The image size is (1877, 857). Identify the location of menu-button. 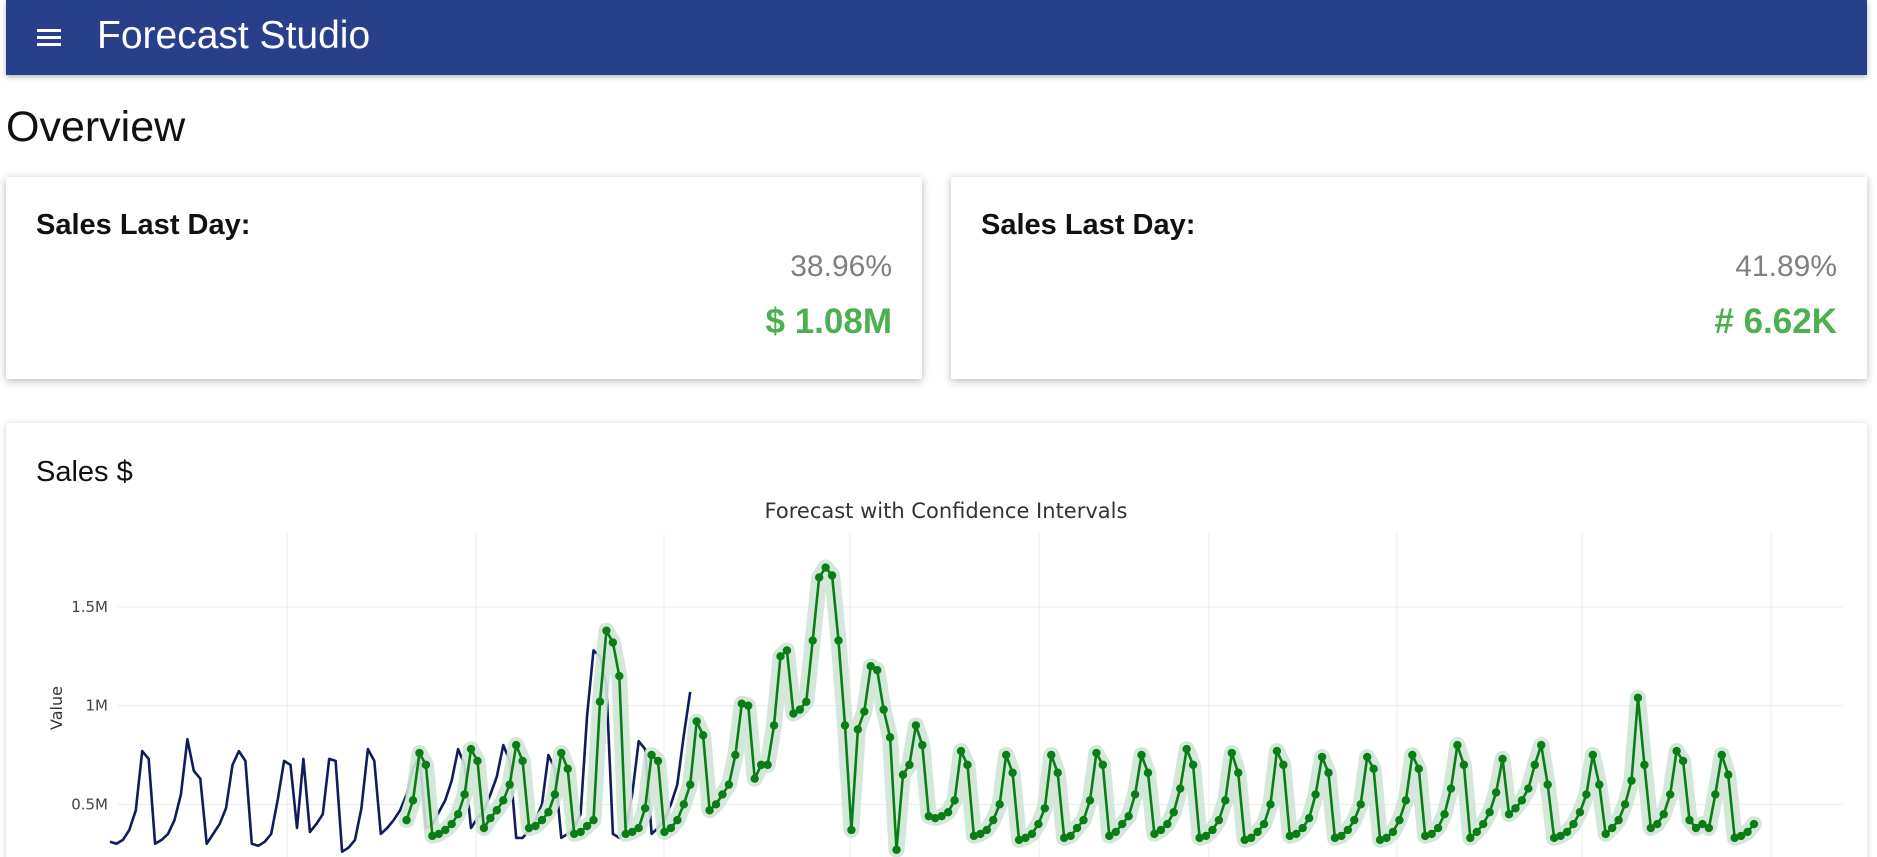
(49, 37).